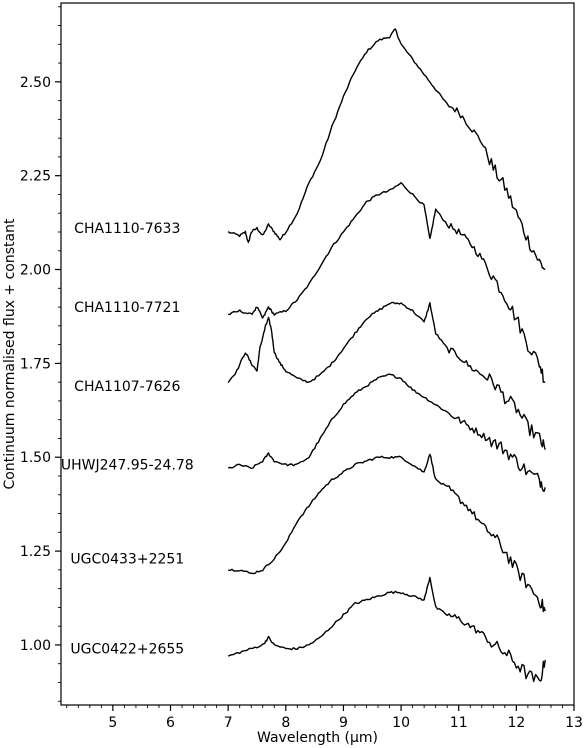 Image resolution: width=587 pixels, height=748 pixels. Describe the element at coordinates (401, 723) in the screenshot. I see `x-tick-label: 10` at that location.